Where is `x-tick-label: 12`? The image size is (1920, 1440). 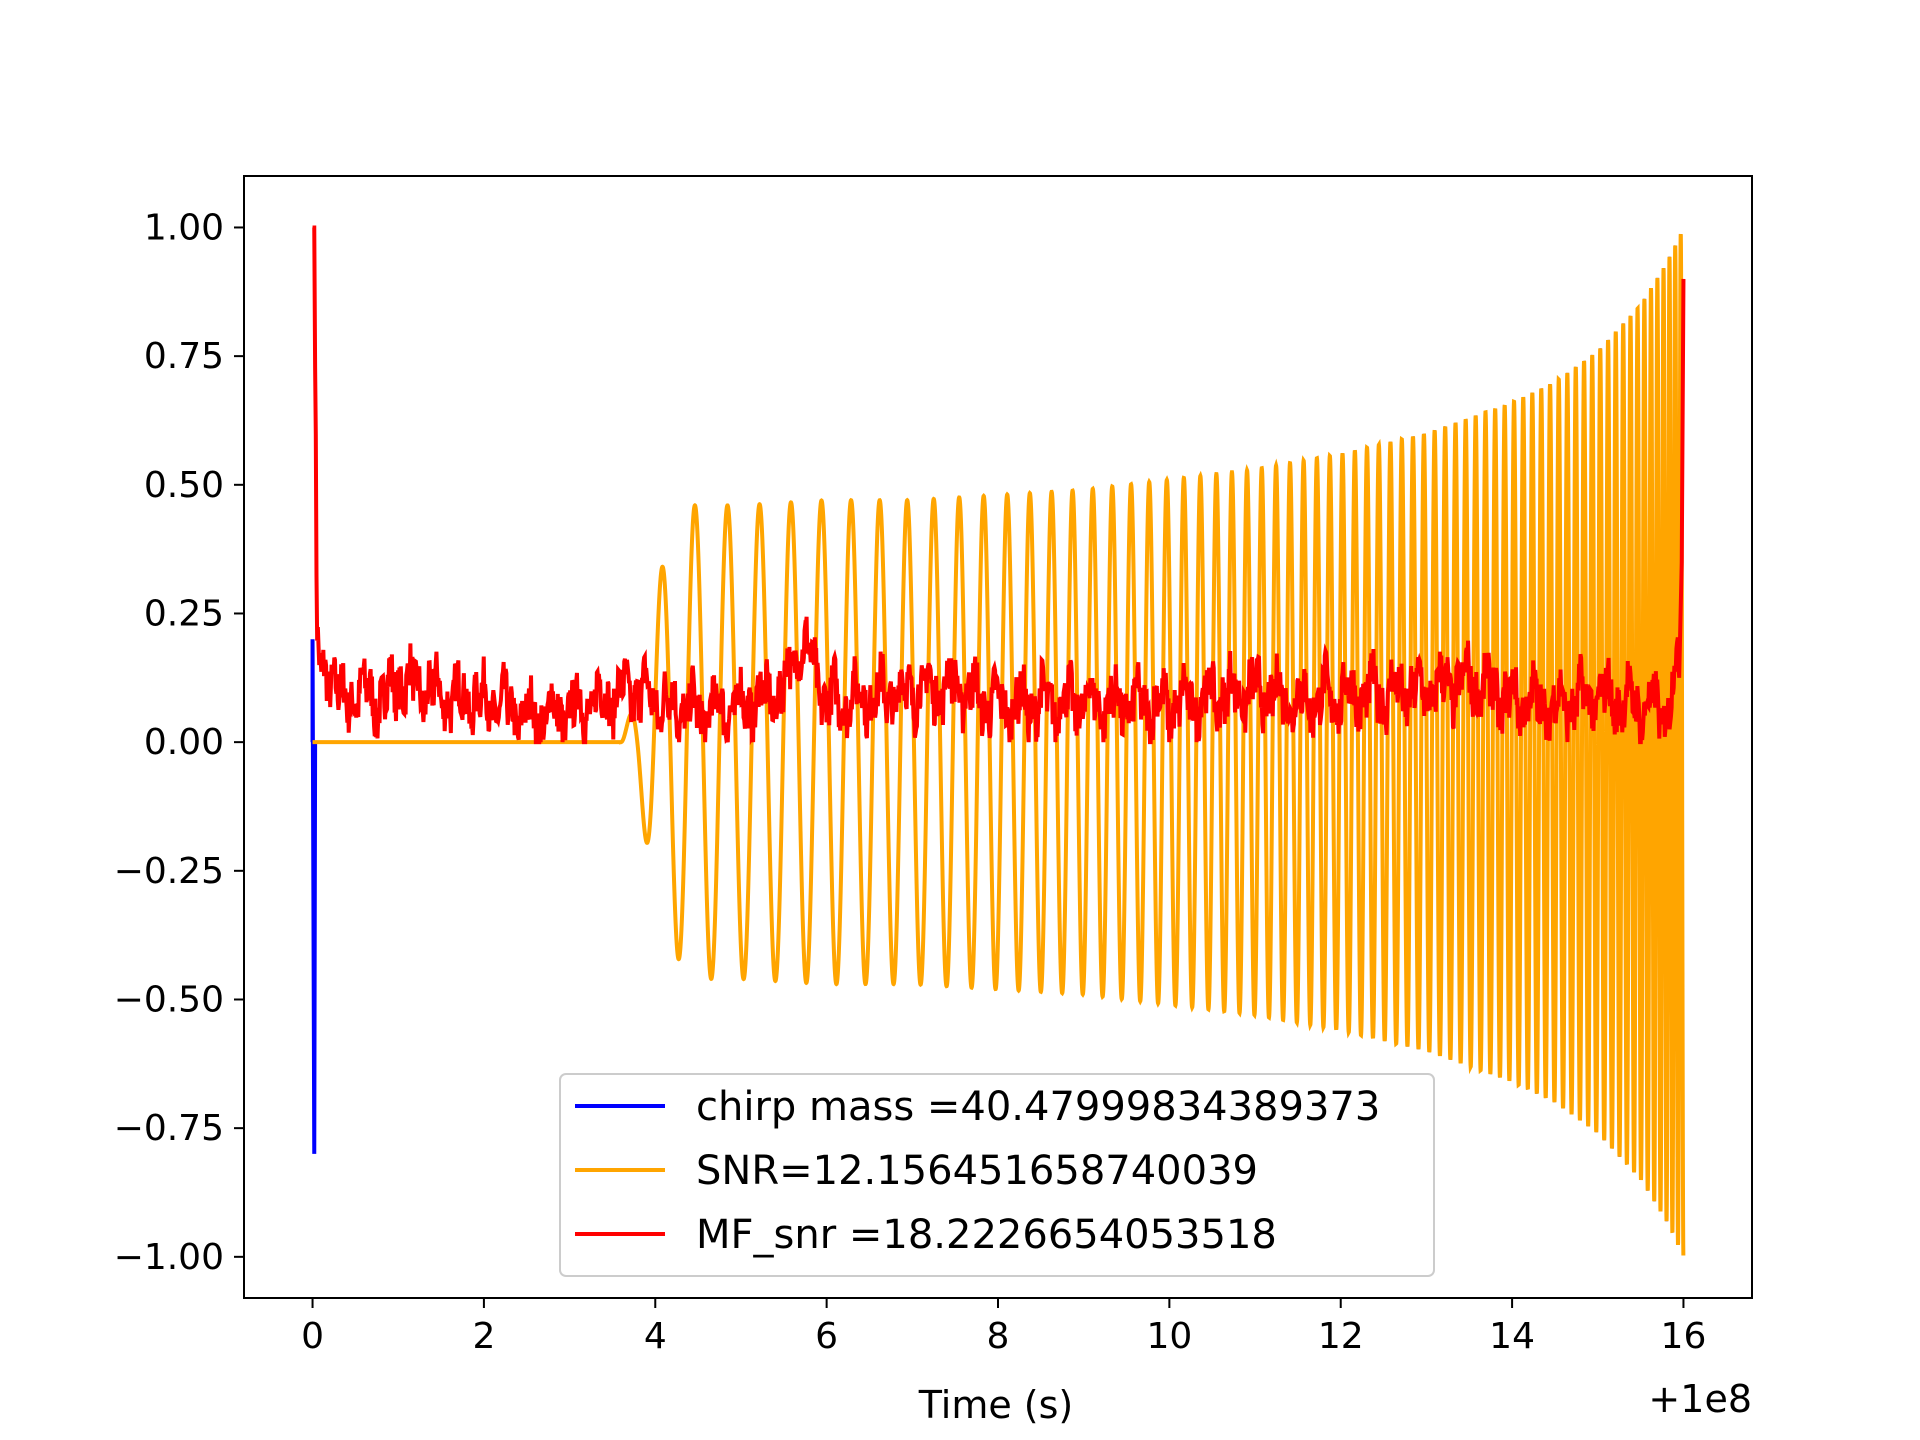
x-tick-label: 12 is located at coordinates (1341, 1336).